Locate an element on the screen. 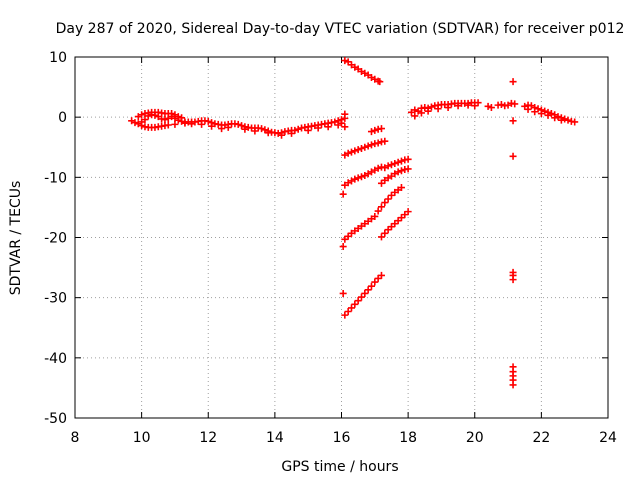  x-tick-label: 20 is located at coordinates (475, 438).